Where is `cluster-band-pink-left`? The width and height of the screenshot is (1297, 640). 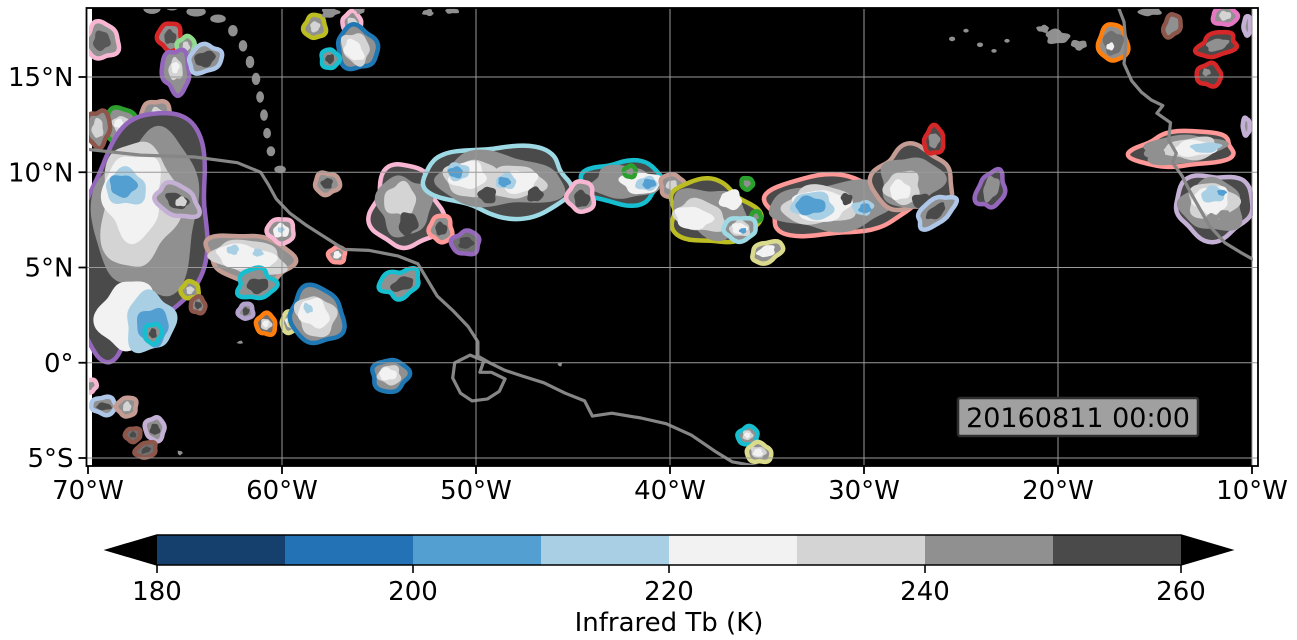
cluster-band-pink-left is located at coordinates (407, 206).